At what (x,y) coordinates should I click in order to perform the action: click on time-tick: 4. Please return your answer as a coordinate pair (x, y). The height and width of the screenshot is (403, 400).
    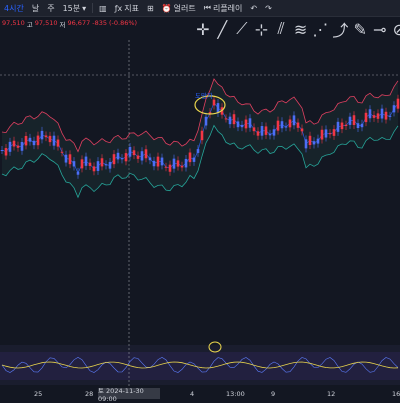
    Looking at the image, I should click on (192, 394).